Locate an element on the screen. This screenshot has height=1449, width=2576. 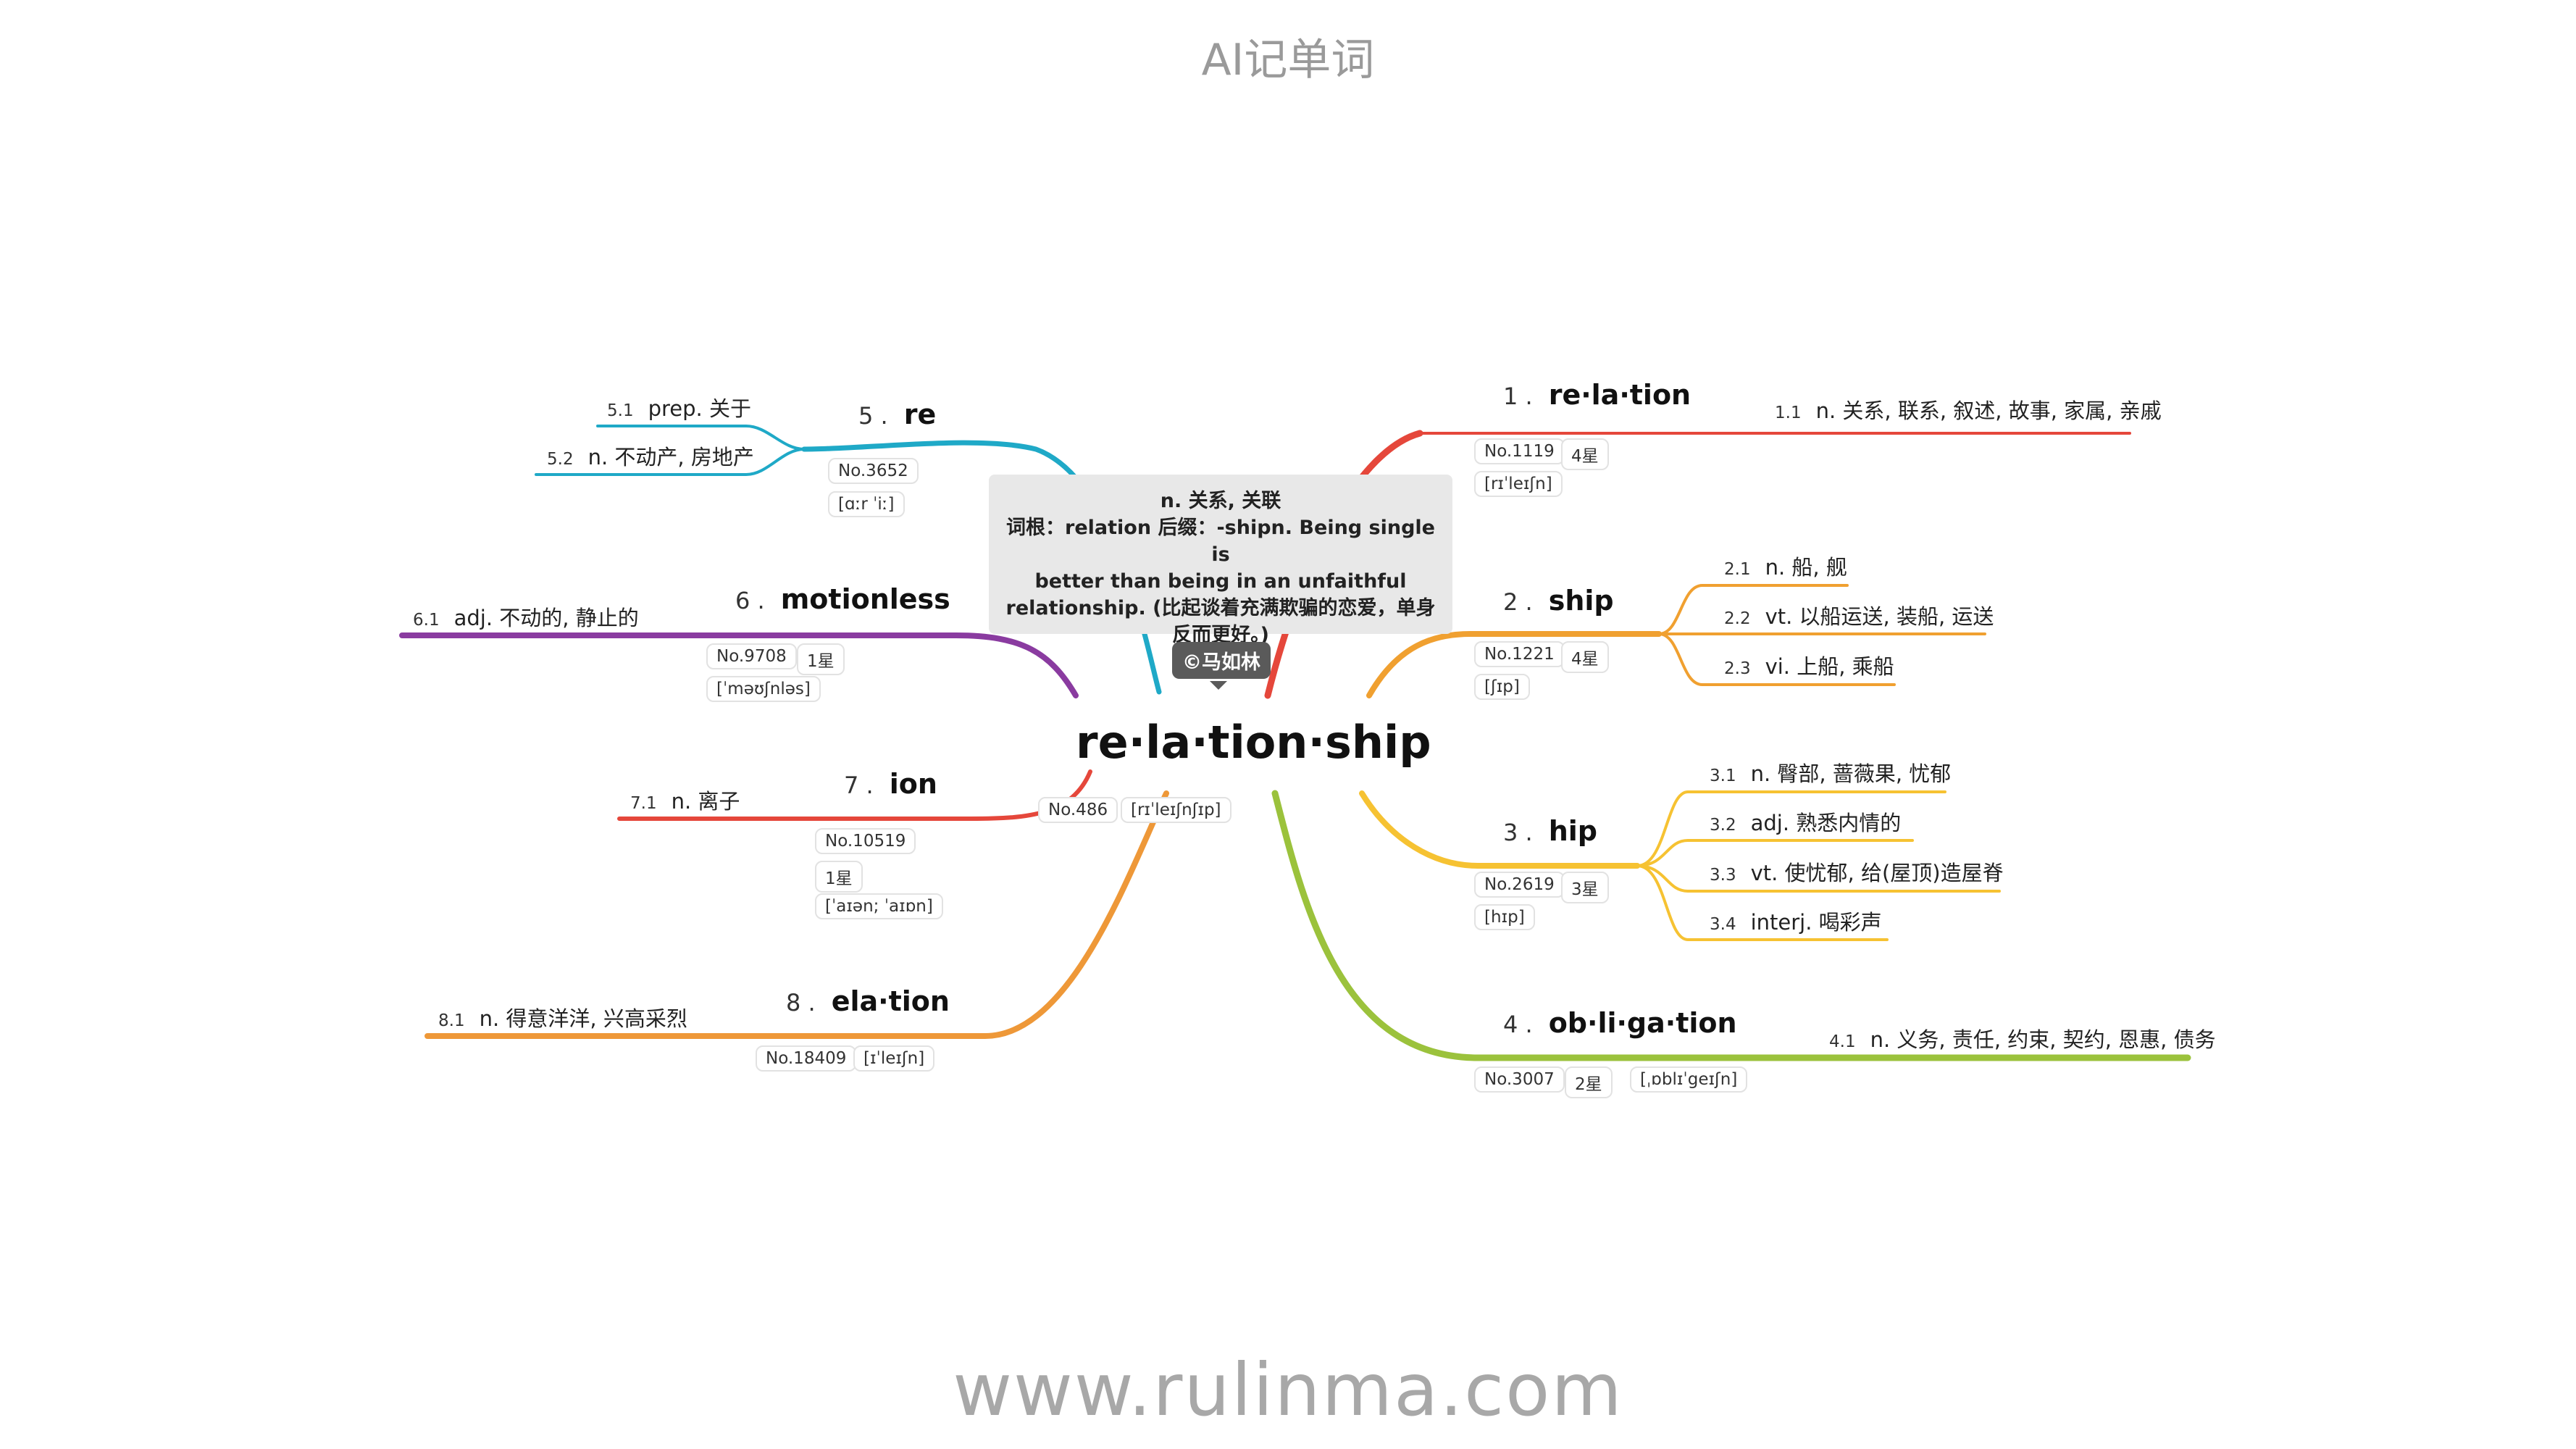
branch-index: 5 . is located at coordinates (873, 416).